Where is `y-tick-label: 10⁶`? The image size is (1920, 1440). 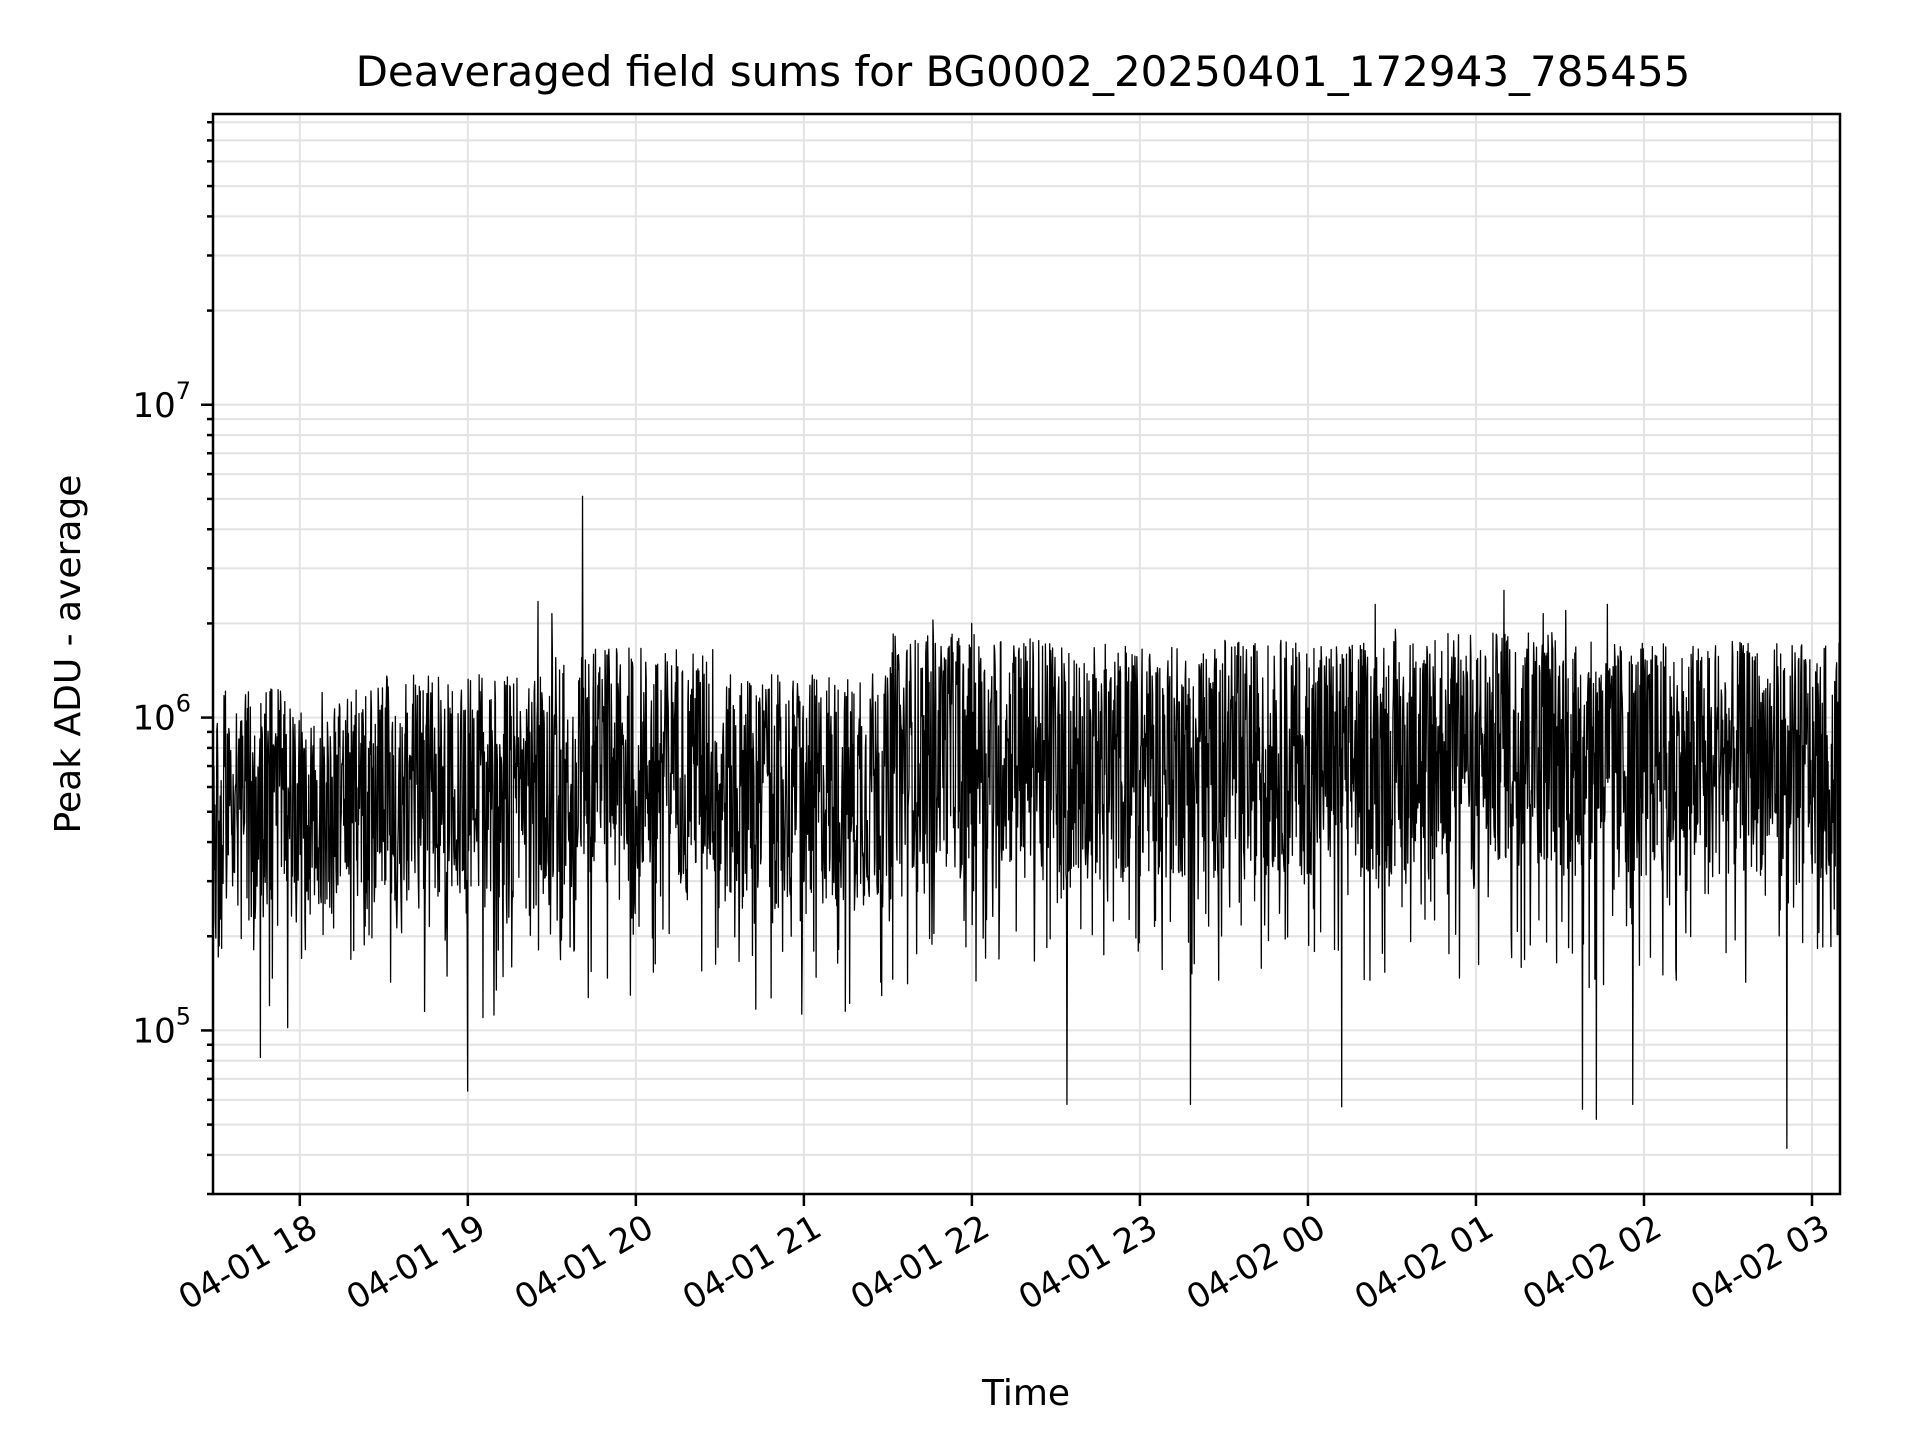
y-tick-label: 10⁶ is located at coordinates (161, 714).